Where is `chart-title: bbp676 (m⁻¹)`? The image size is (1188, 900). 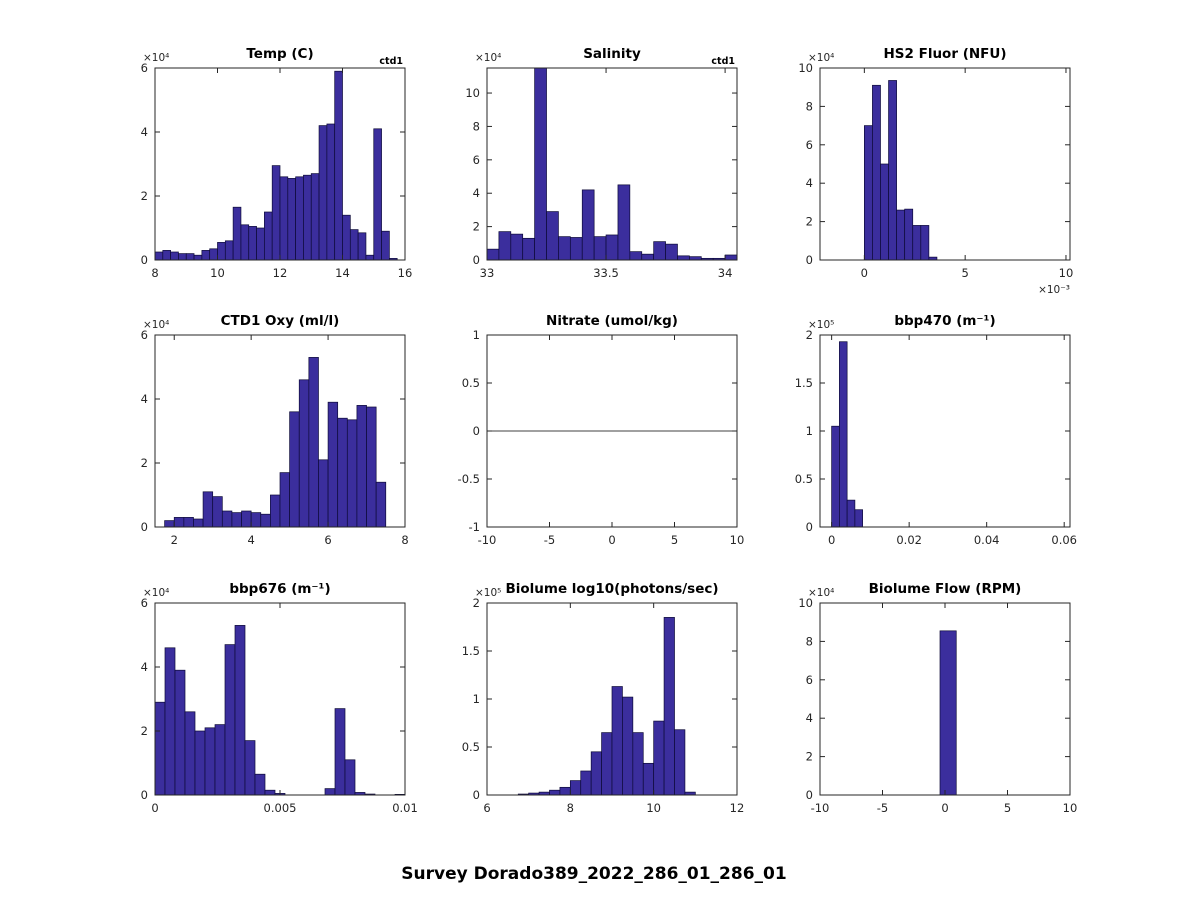
chart-title: bbp676 (m⁻¹) is located at coordinates (279, 589).